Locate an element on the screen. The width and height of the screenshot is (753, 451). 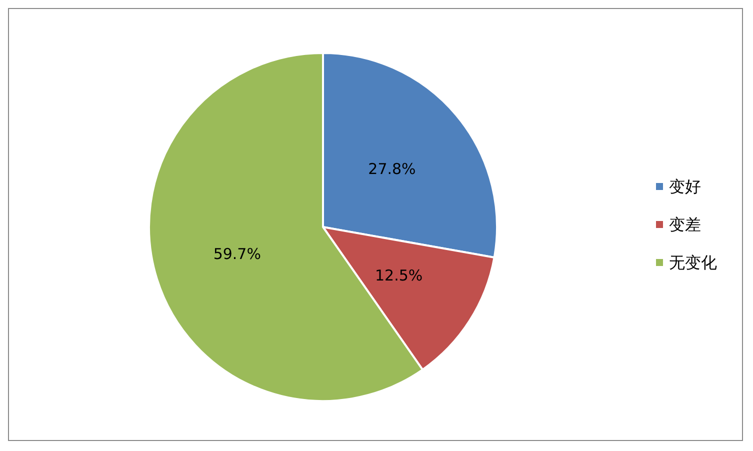
legend-label: 变好 is located at coordinates (685, 186).